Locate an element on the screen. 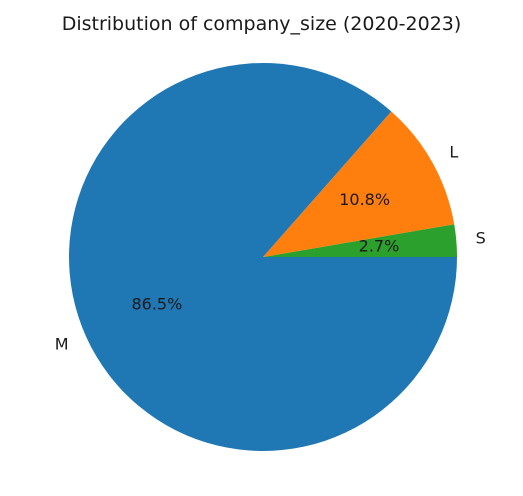 The width and height of the screenshot is (523, 496). category-label-s: S is located at coordinates (481, 237).